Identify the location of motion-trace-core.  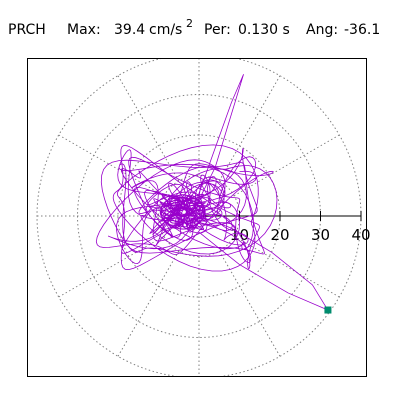
(182, 212).